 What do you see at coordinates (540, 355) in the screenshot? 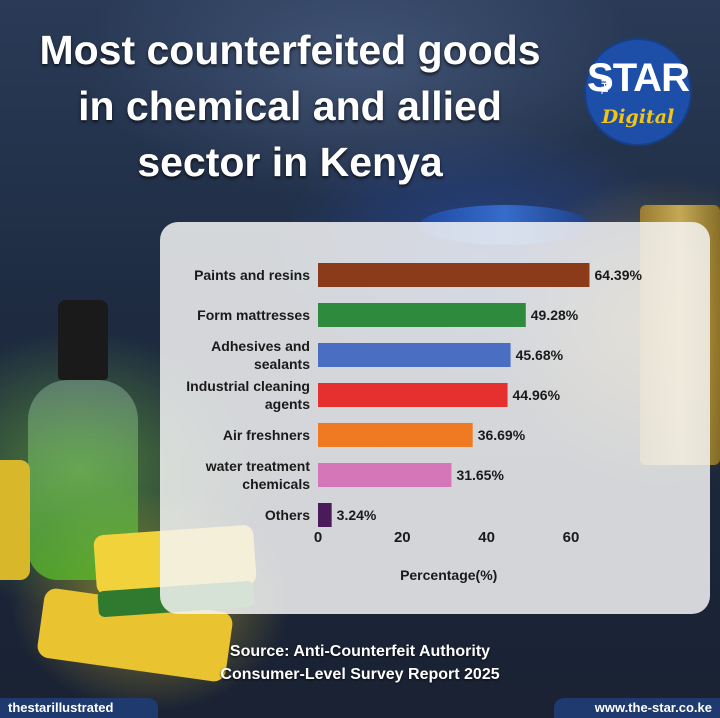
I see `value-label-2: 45.68%` at bounding box center [540, 355].